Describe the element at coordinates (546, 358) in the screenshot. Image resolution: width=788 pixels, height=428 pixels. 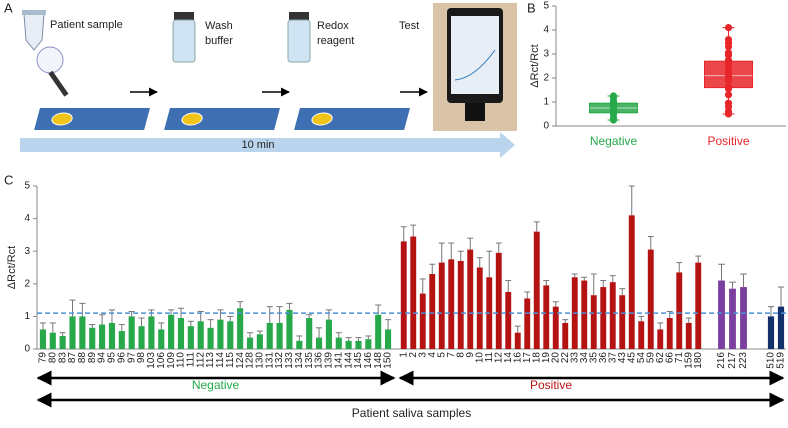
I see `x-tick-label: 19` at that location.